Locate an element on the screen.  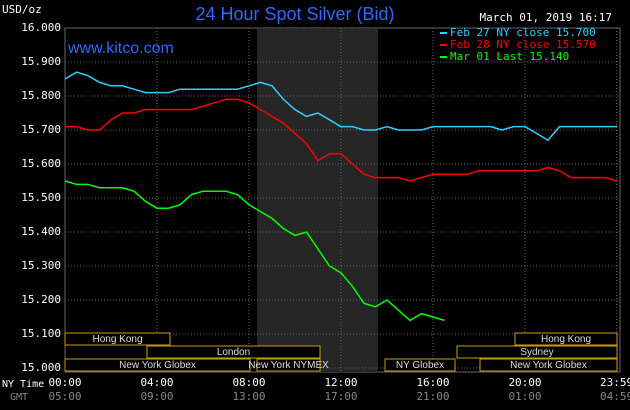
y-tick-label: 15.300 is located at coordinates (41, 265).